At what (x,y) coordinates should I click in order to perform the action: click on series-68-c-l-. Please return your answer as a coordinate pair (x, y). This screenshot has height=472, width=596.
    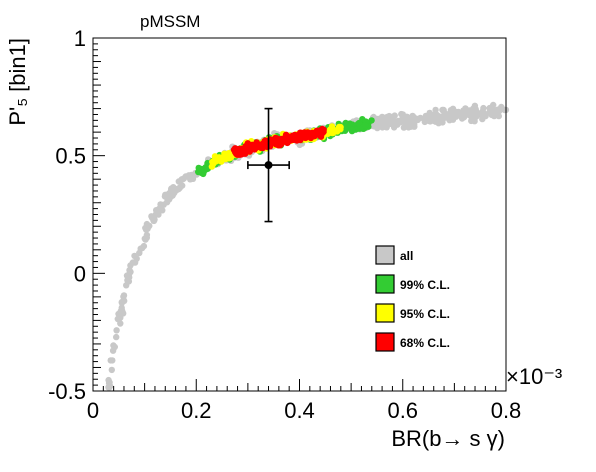
    Looking at the image, I should click on (278, 141).